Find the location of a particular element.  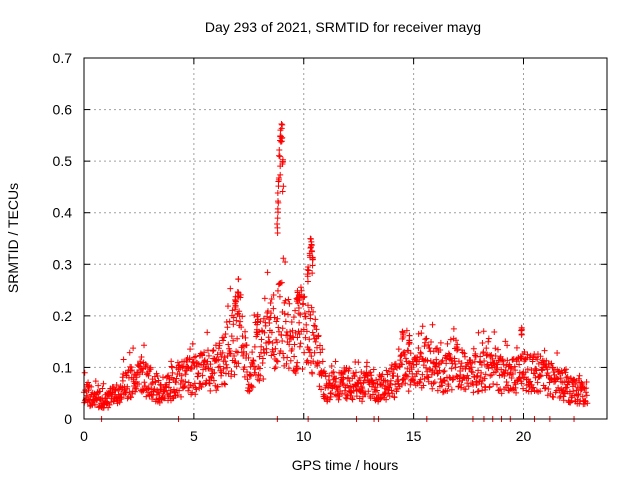

x-tick-label: 15 is located at coordinates (414, 436).